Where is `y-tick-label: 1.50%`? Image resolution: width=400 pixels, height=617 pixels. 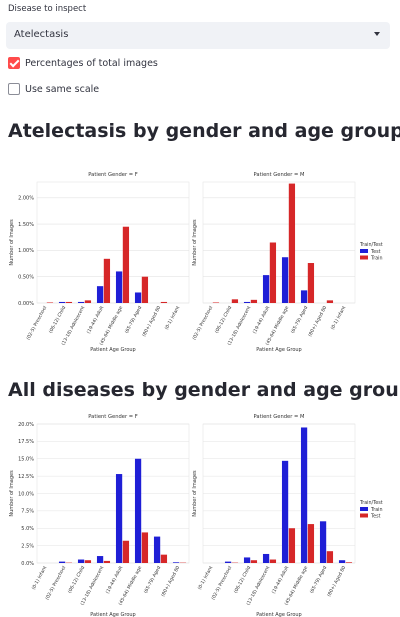
y-tick-label: 1.50% is located at coordinates (26, 225).